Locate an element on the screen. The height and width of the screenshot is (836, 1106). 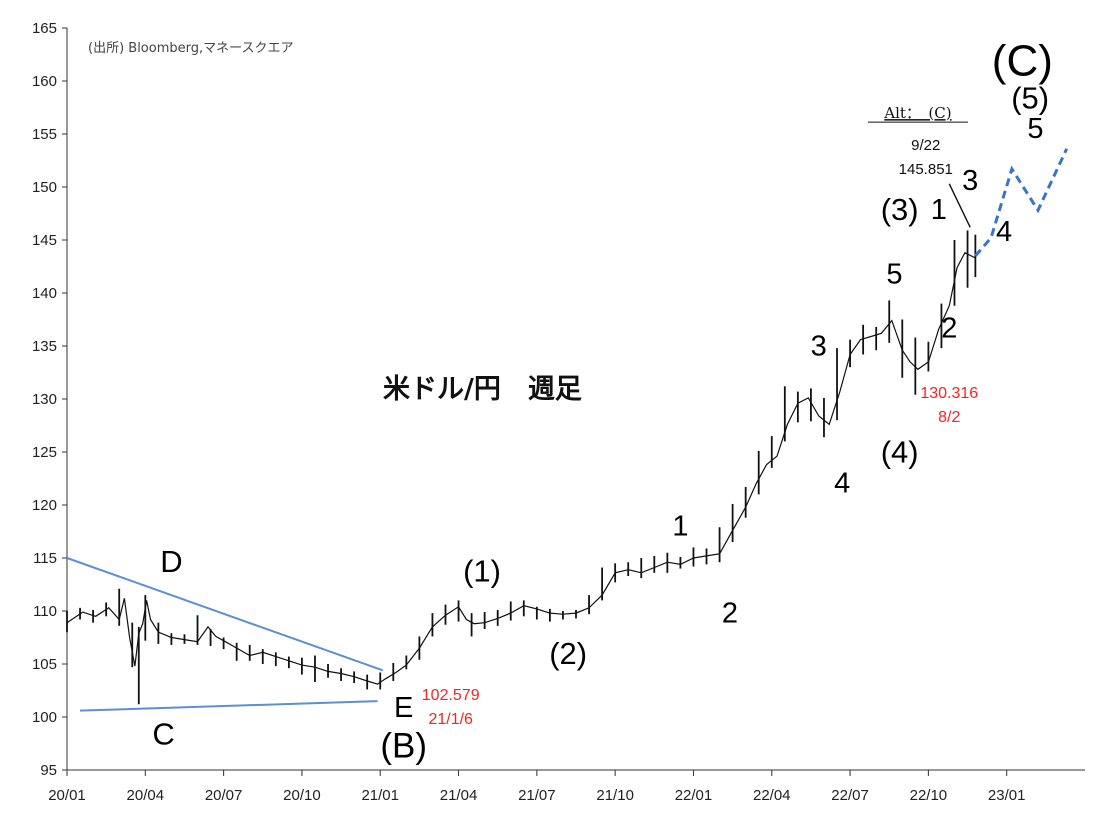
y-tick-label: 105 is located at coordinates (44, 664).